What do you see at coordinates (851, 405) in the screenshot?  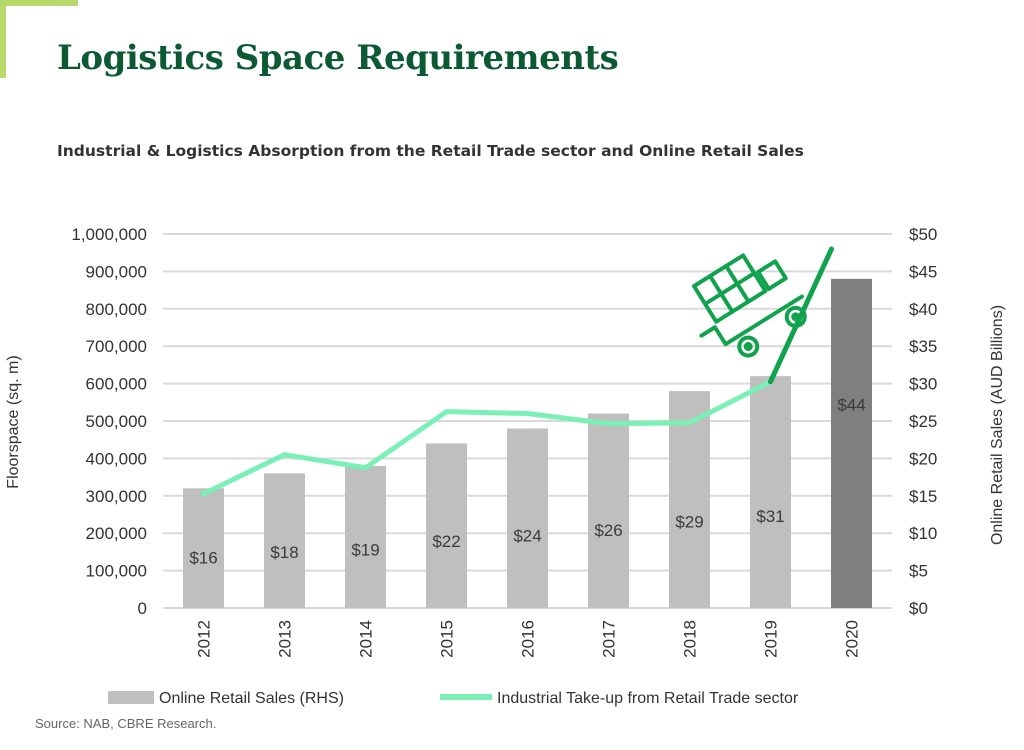 I see `bar-label: $44` at bounding box center [851, 405].